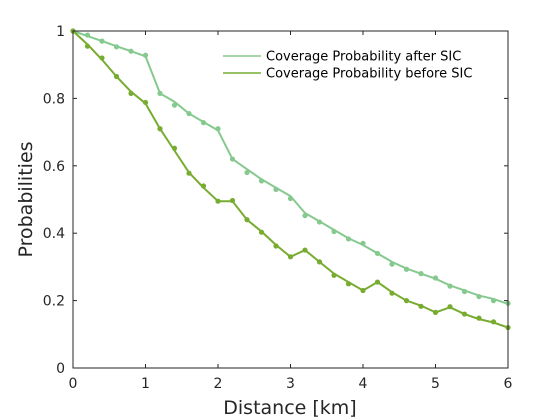 The width and height of the screenshot is (560, 420). What do you see at coordinates (508, 384) in the screenshot?
I see `x-tick-label: 6` at bounding box center [508, 384].